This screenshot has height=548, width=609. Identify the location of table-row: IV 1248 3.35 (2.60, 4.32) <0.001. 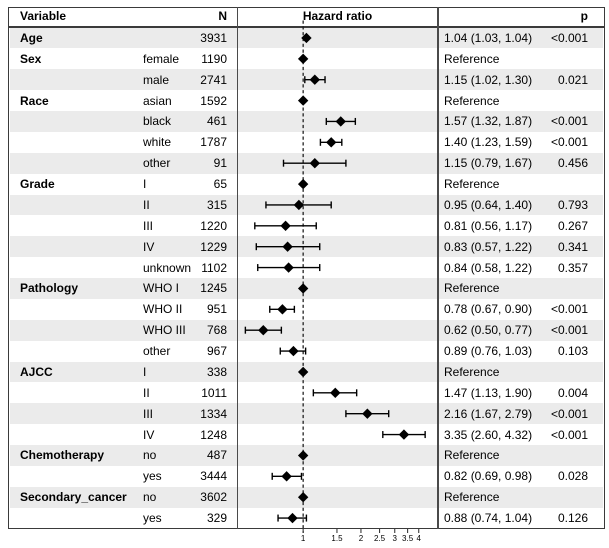
(307, 434).